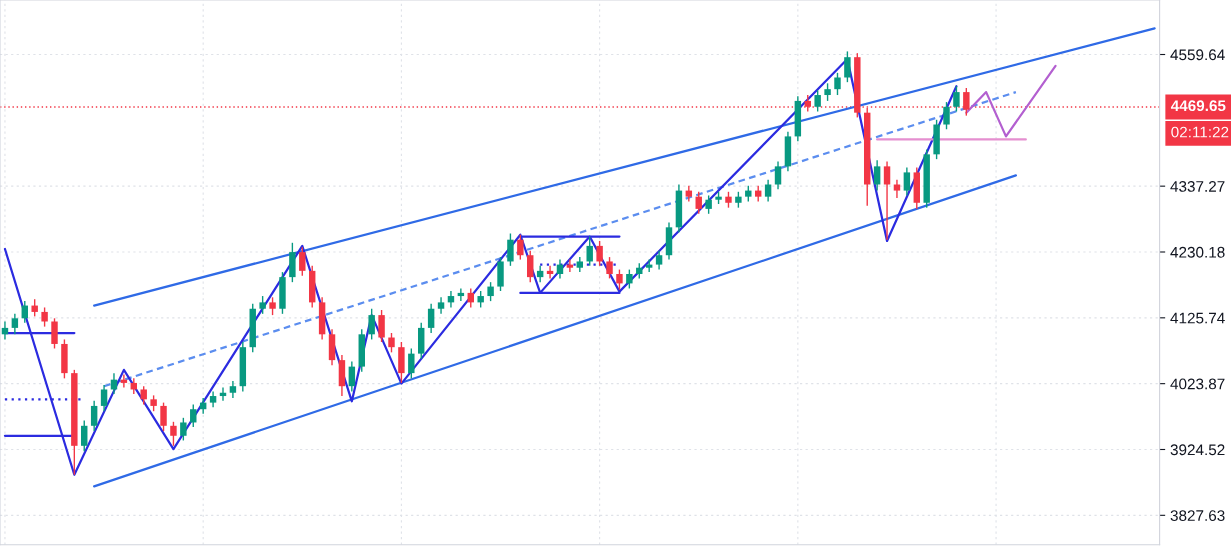  Describe the element at coordinates (1197, 450) in the screenshot. I see `y-tick-label: 3924.52` at that location.